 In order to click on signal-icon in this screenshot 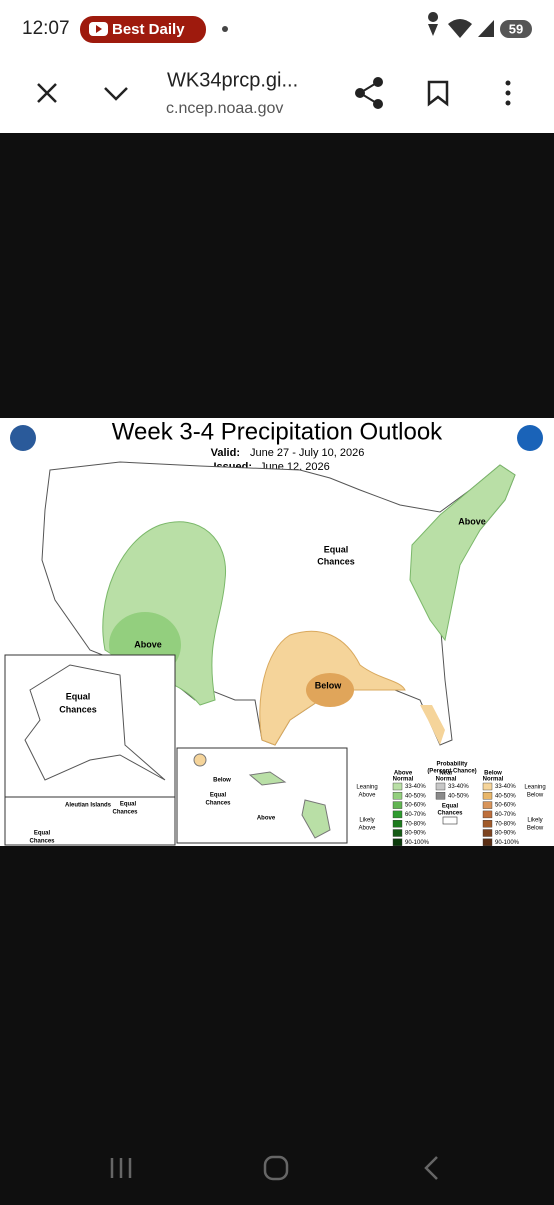, I will do `click(486, 28)`.